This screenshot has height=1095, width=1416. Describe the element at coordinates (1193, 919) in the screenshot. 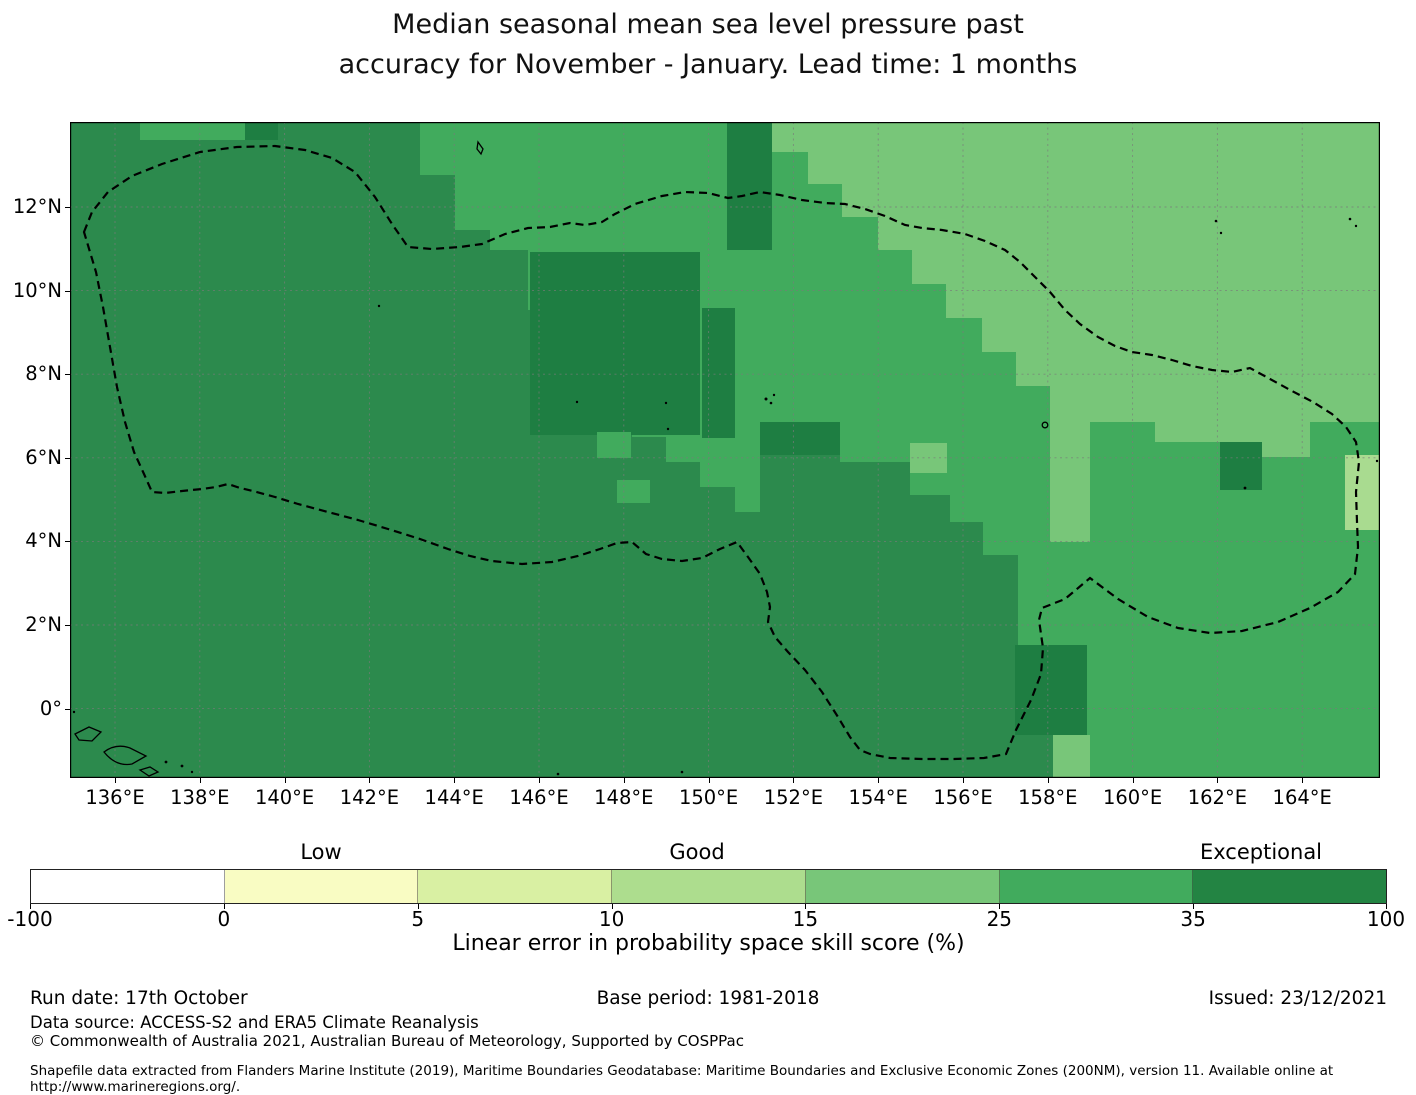

I see `colorbar-tick-35: 35` at that location.